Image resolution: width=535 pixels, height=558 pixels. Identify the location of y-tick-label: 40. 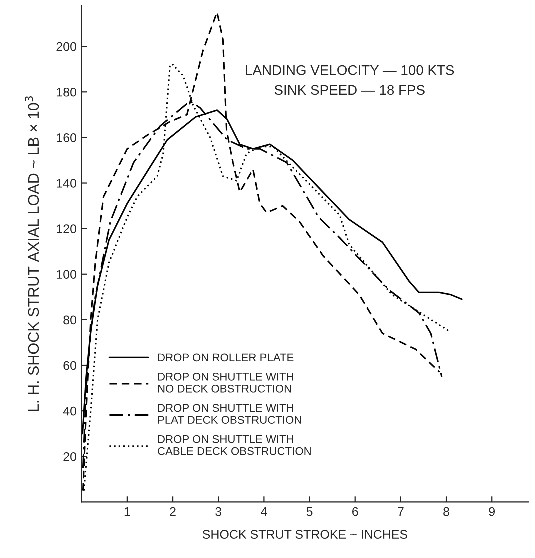
(70, 411).